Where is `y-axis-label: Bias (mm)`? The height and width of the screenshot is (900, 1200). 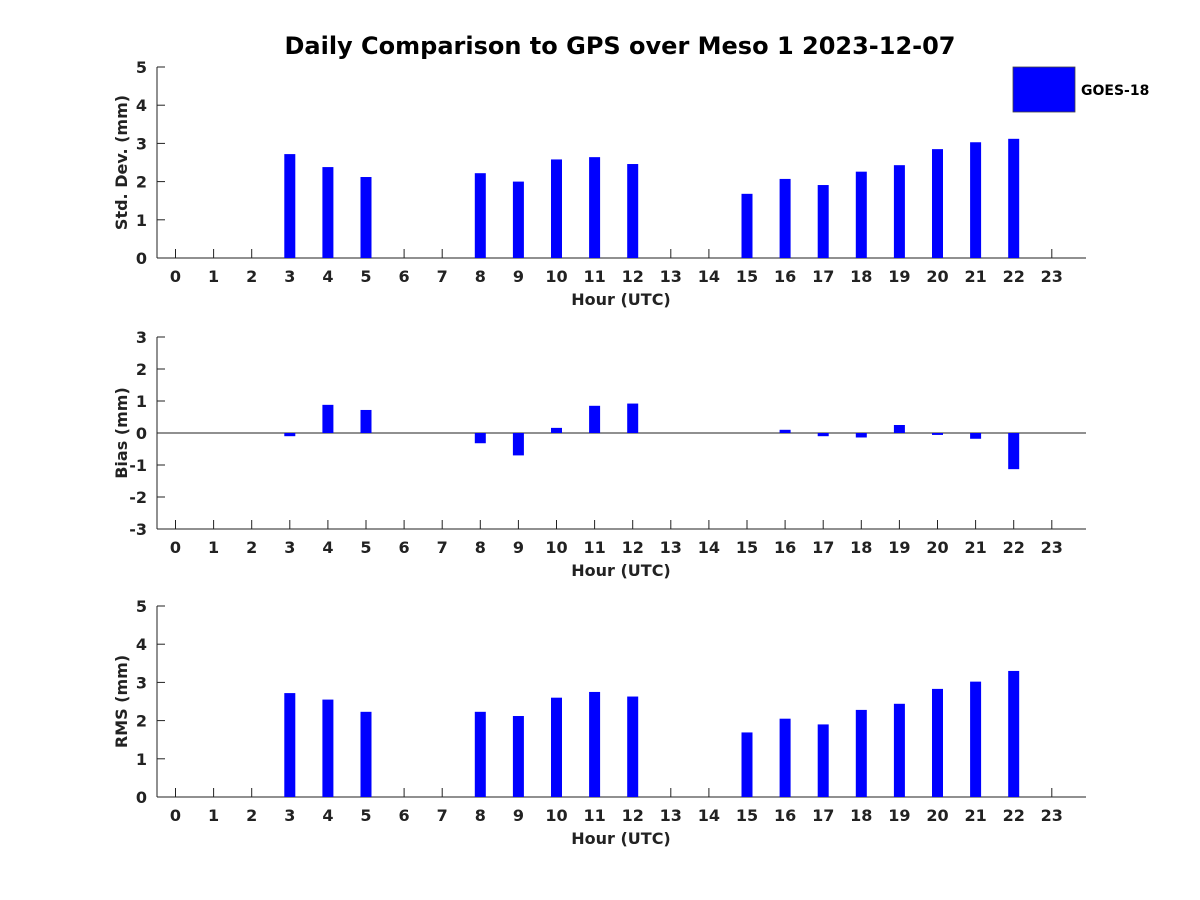 y-axis-label: Bias (mm) is located at coordinates (121, 433).